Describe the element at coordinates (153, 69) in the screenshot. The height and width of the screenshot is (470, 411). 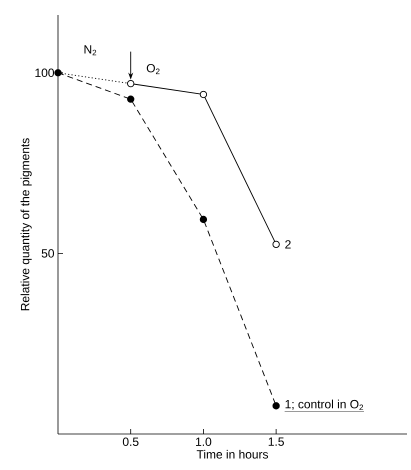
I see `annotation: O$_{2}$` at that location.